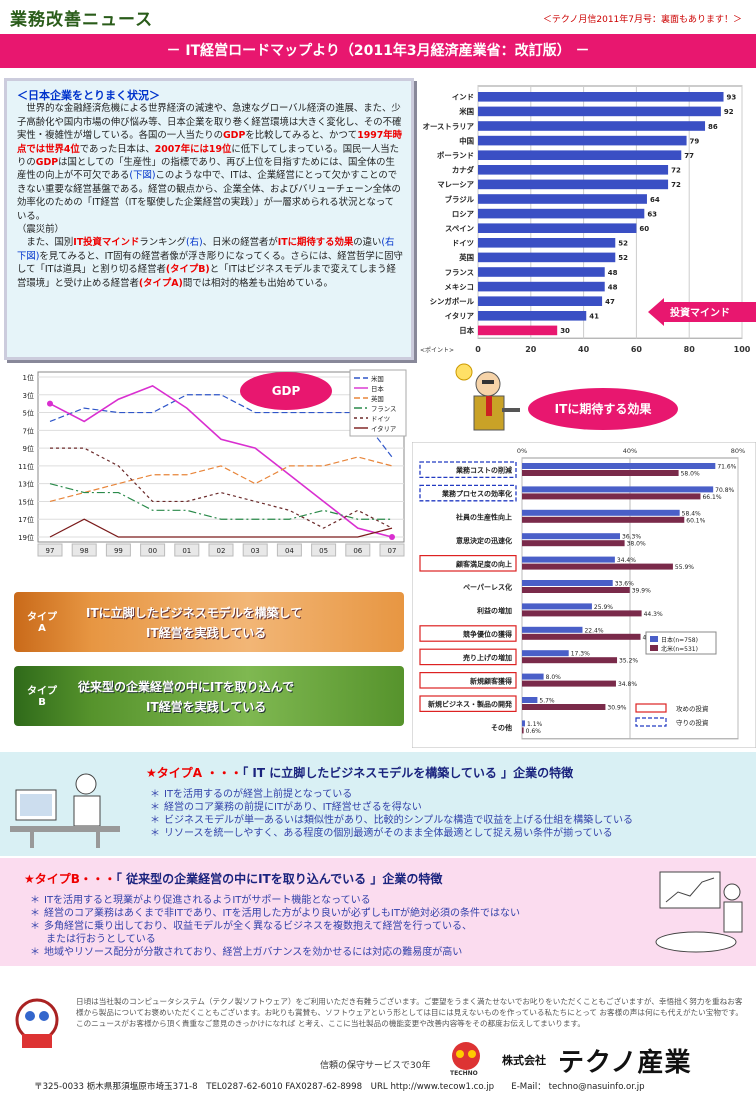 The image size is (756, 1096). I want to click on company-logo: TECHNO, so click(466, 1059).